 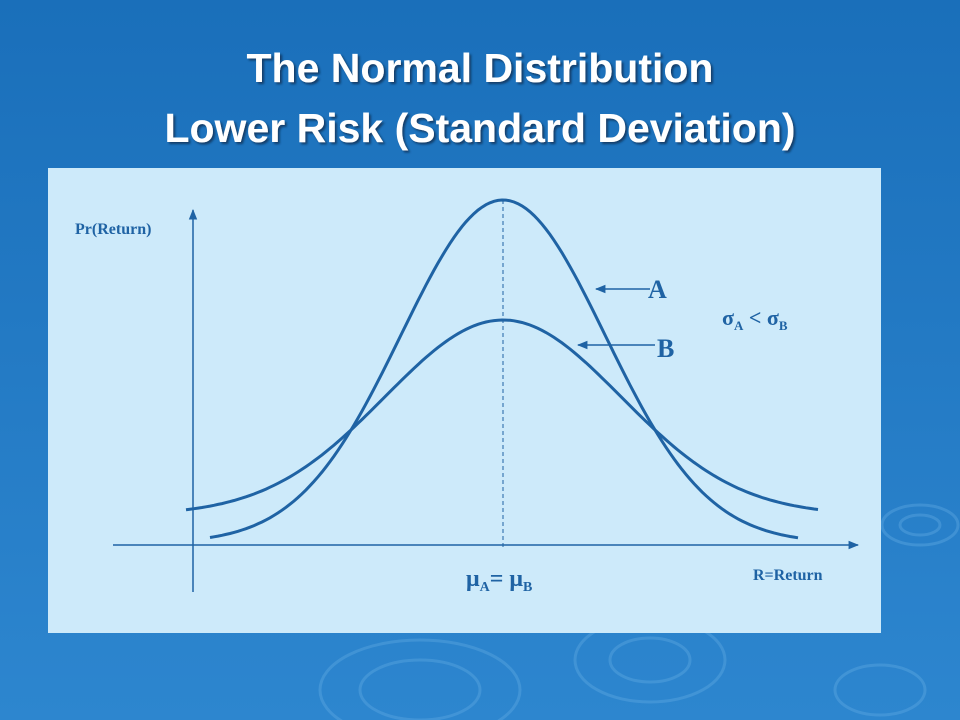 I want to click on y-axis-label: Pr(Return), so click(x=113, y=229).